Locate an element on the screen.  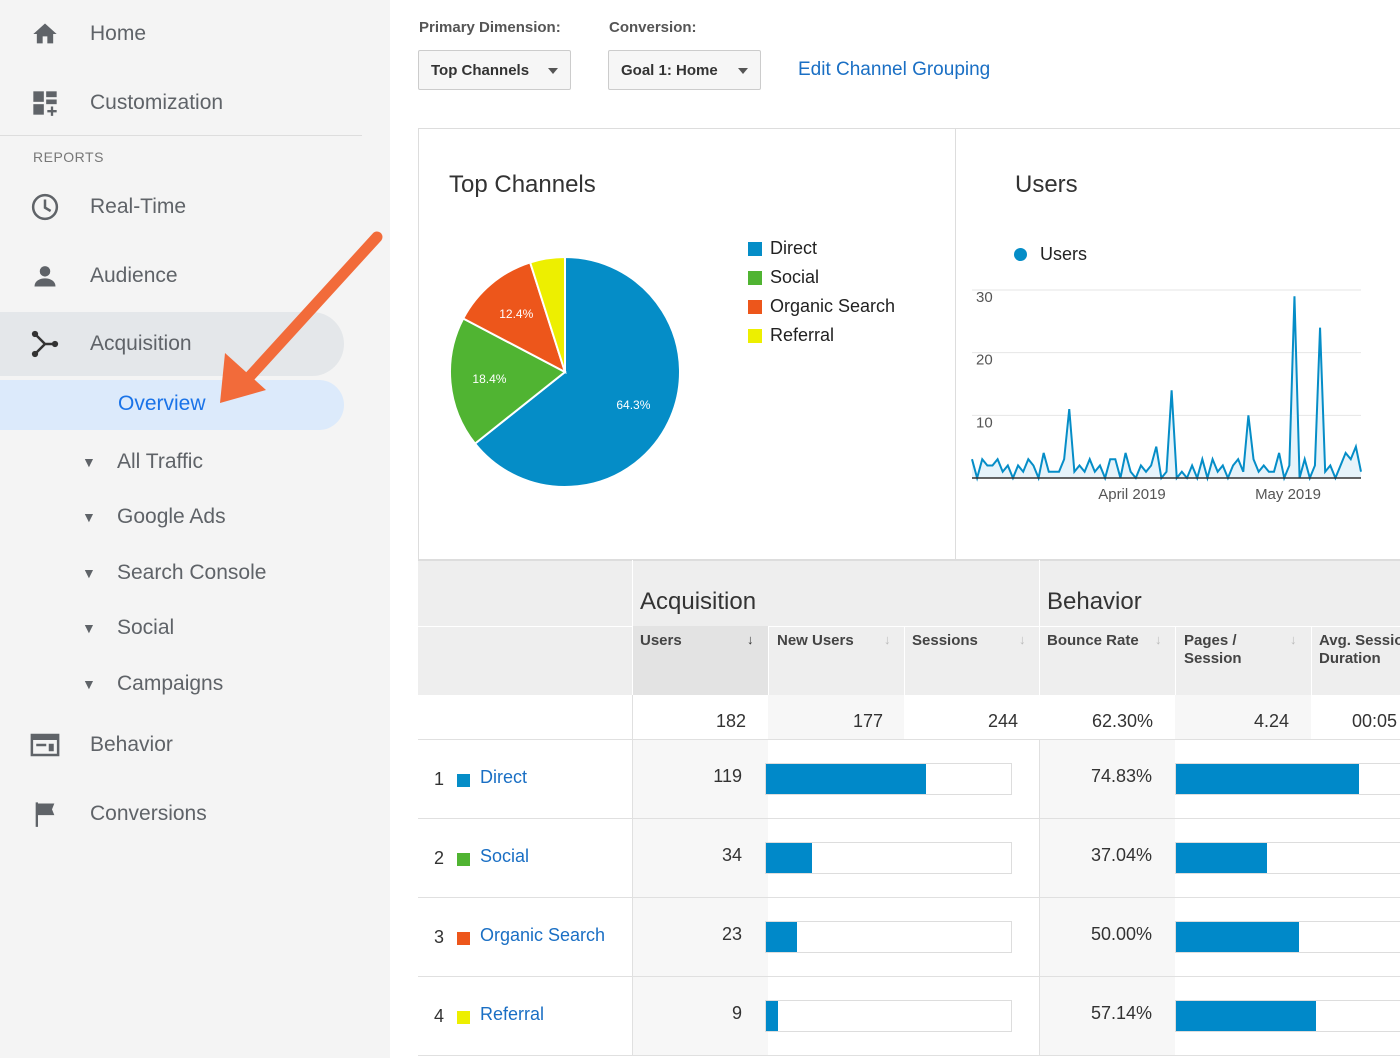
bounce-rate-value: 57.14% is located at coordinates (1121, 1013).